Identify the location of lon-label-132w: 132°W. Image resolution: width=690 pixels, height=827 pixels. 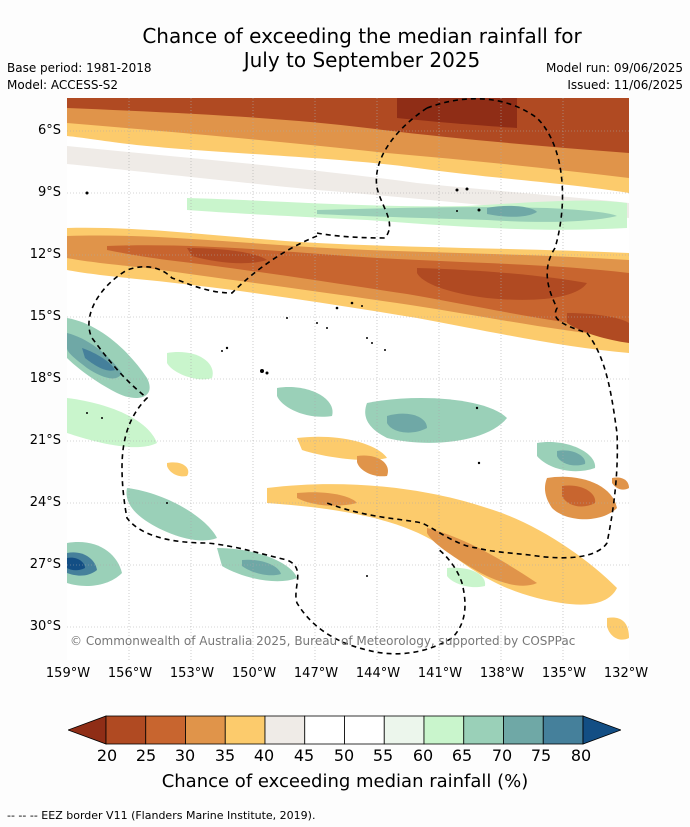
(626, 673).